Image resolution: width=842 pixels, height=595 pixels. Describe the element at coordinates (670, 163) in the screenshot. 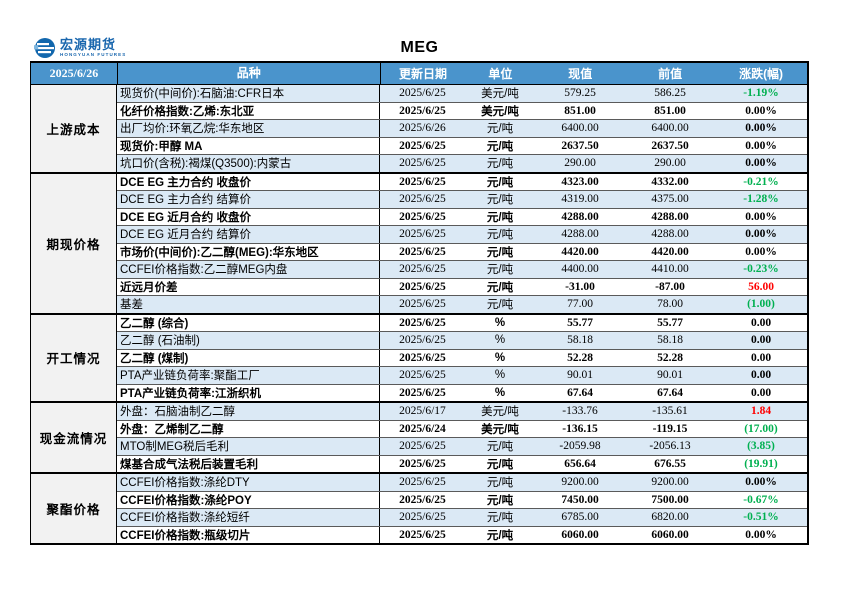

I see `previous-cell: 290.00` at that location.